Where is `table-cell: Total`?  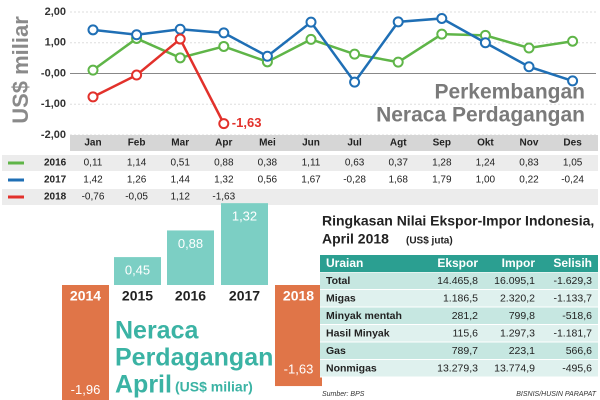
table-cell: Total is located at coordinates (338, 281).